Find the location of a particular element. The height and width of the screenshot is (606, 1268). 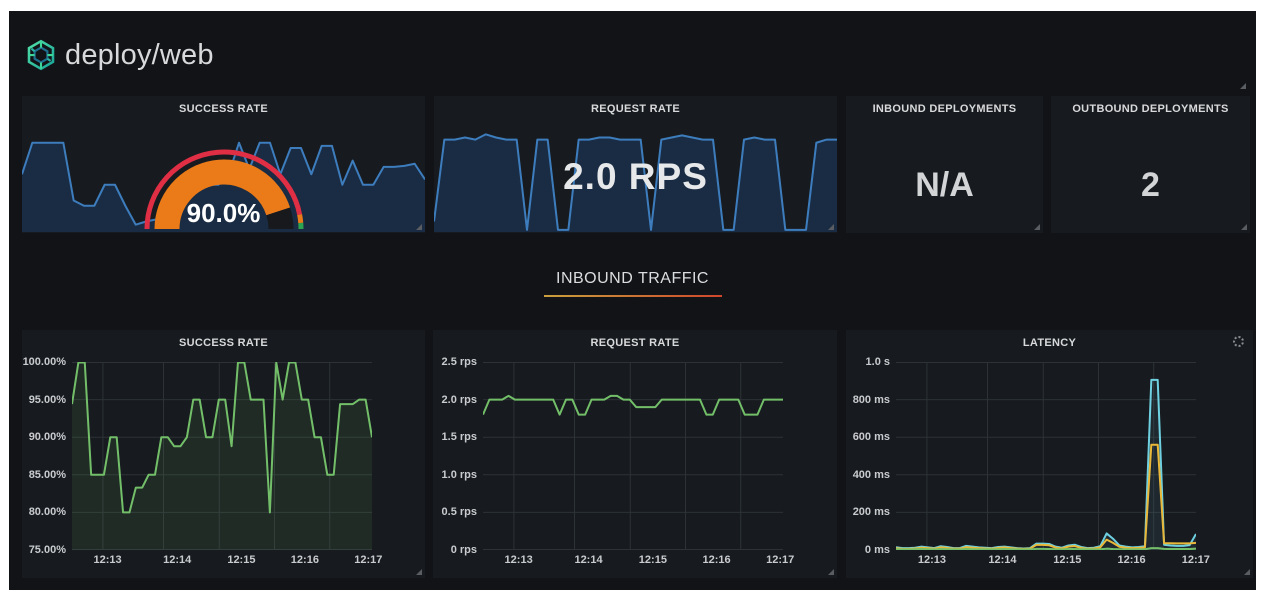

y-tick-label: 1.5 rps is located at coordinates (459, 437).